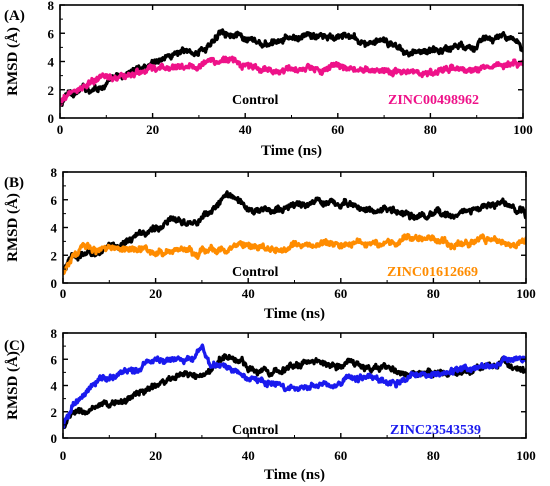 Image resolution: width=550 pixels, height=486 pixels. What do you see at coordinates (14, 183) in the screenshot?
I see `panel-label: (B)` at bounding box center [14, 183].